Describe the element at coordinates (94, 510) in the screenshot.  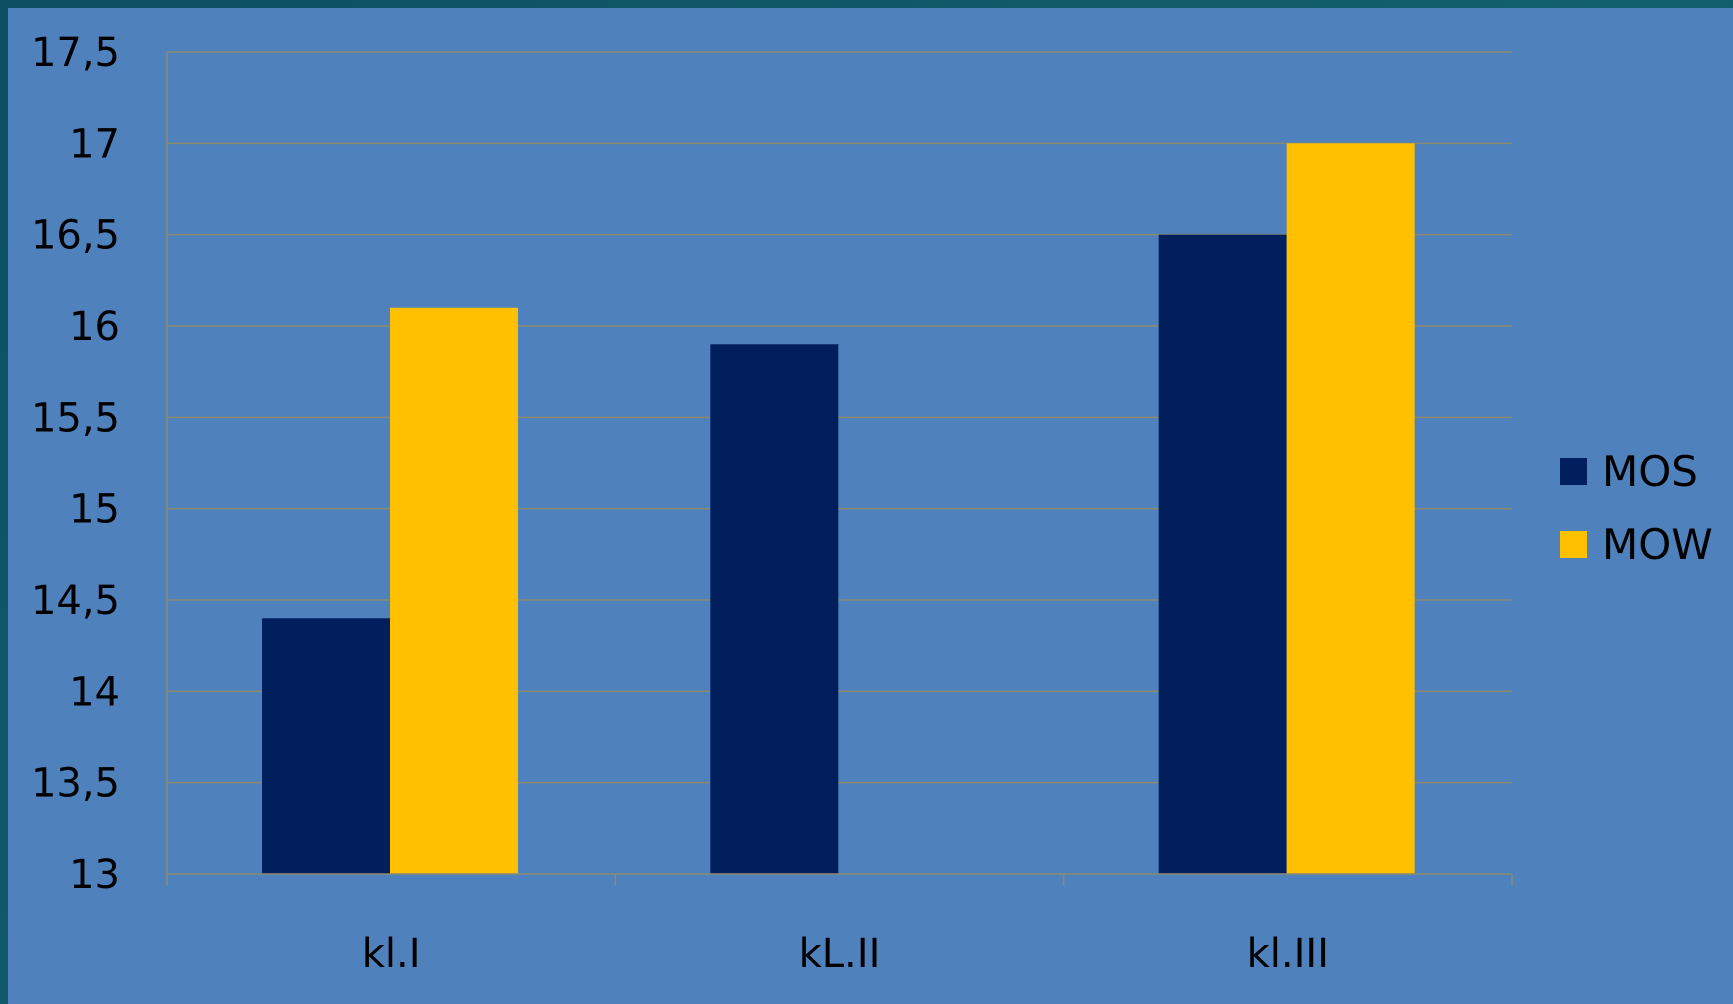
I see `y-tick-label: 15` at that location.